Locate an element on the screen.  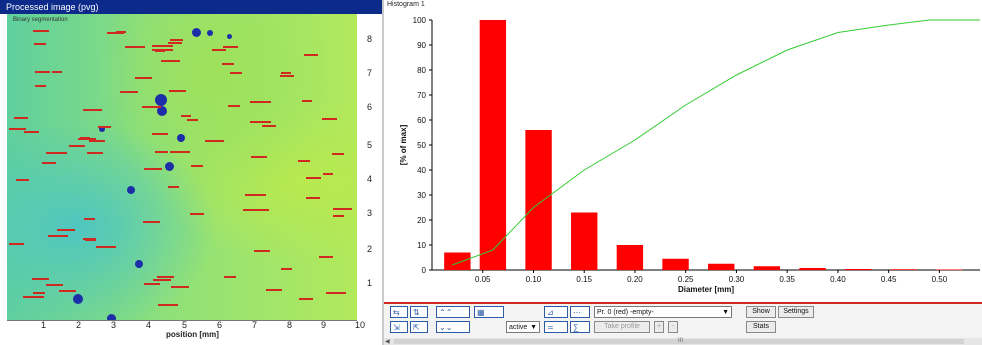
fit-y-icon: ⇅ is located at coordinates (419, 312).